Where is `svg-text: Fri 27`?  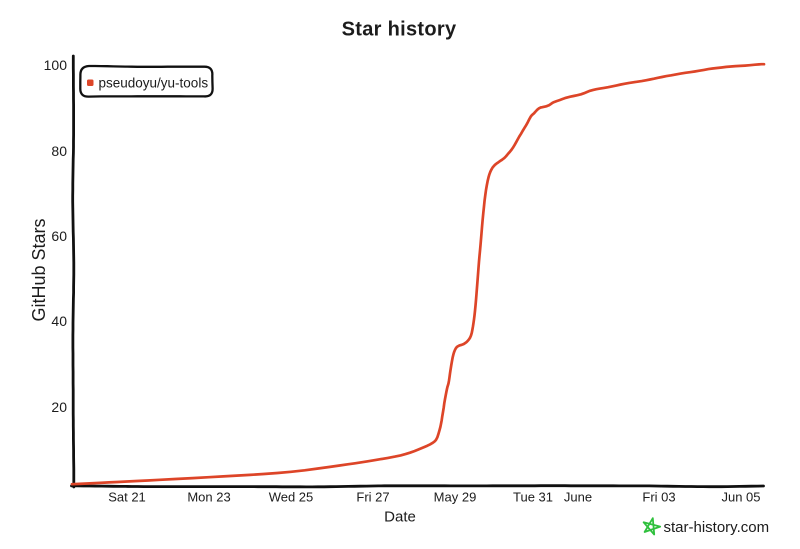
svg-text: Fri 27 is located at coordinates (372, 496).